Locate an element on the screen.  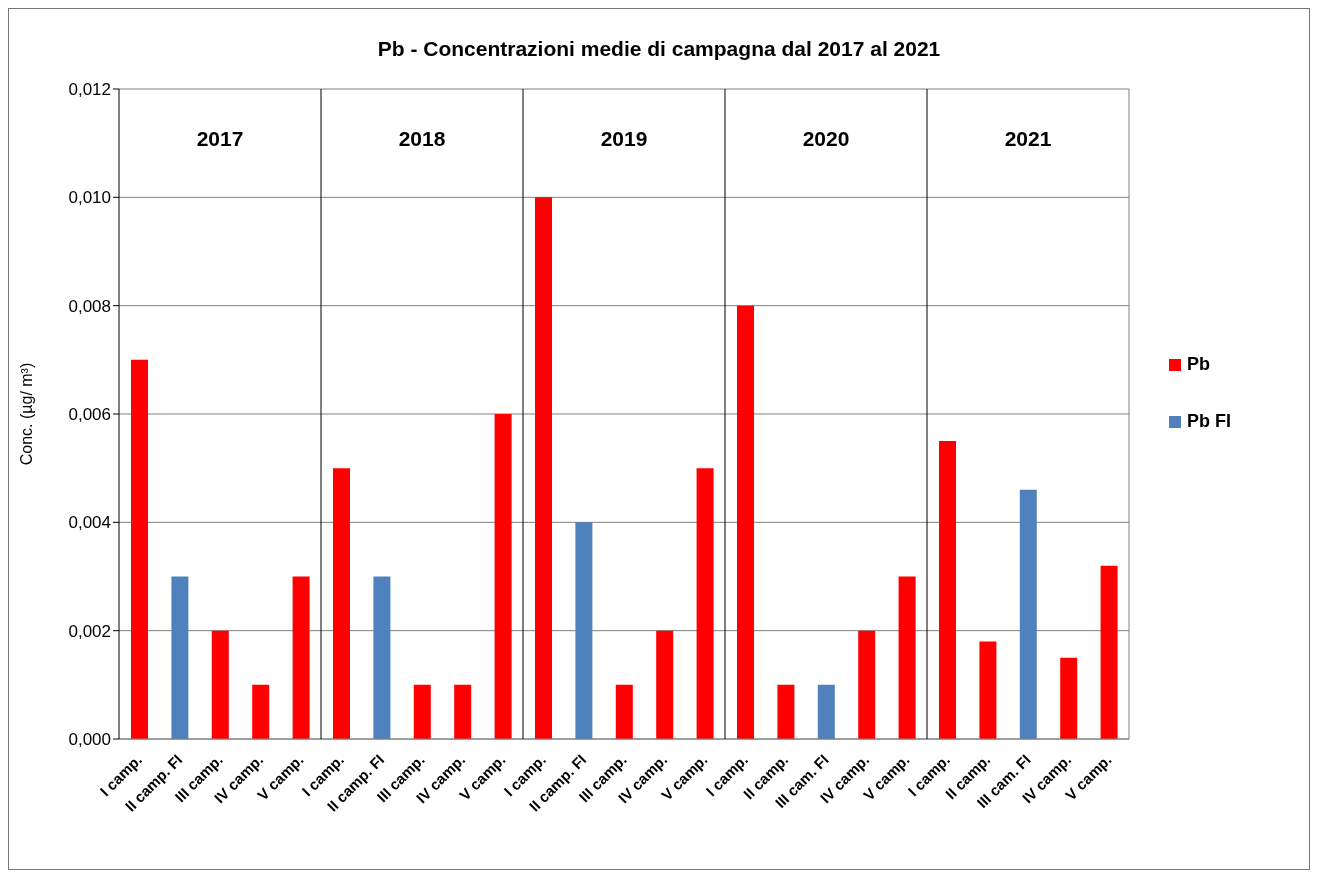
legend-label: Pb is located at coordinates (1199, 364).